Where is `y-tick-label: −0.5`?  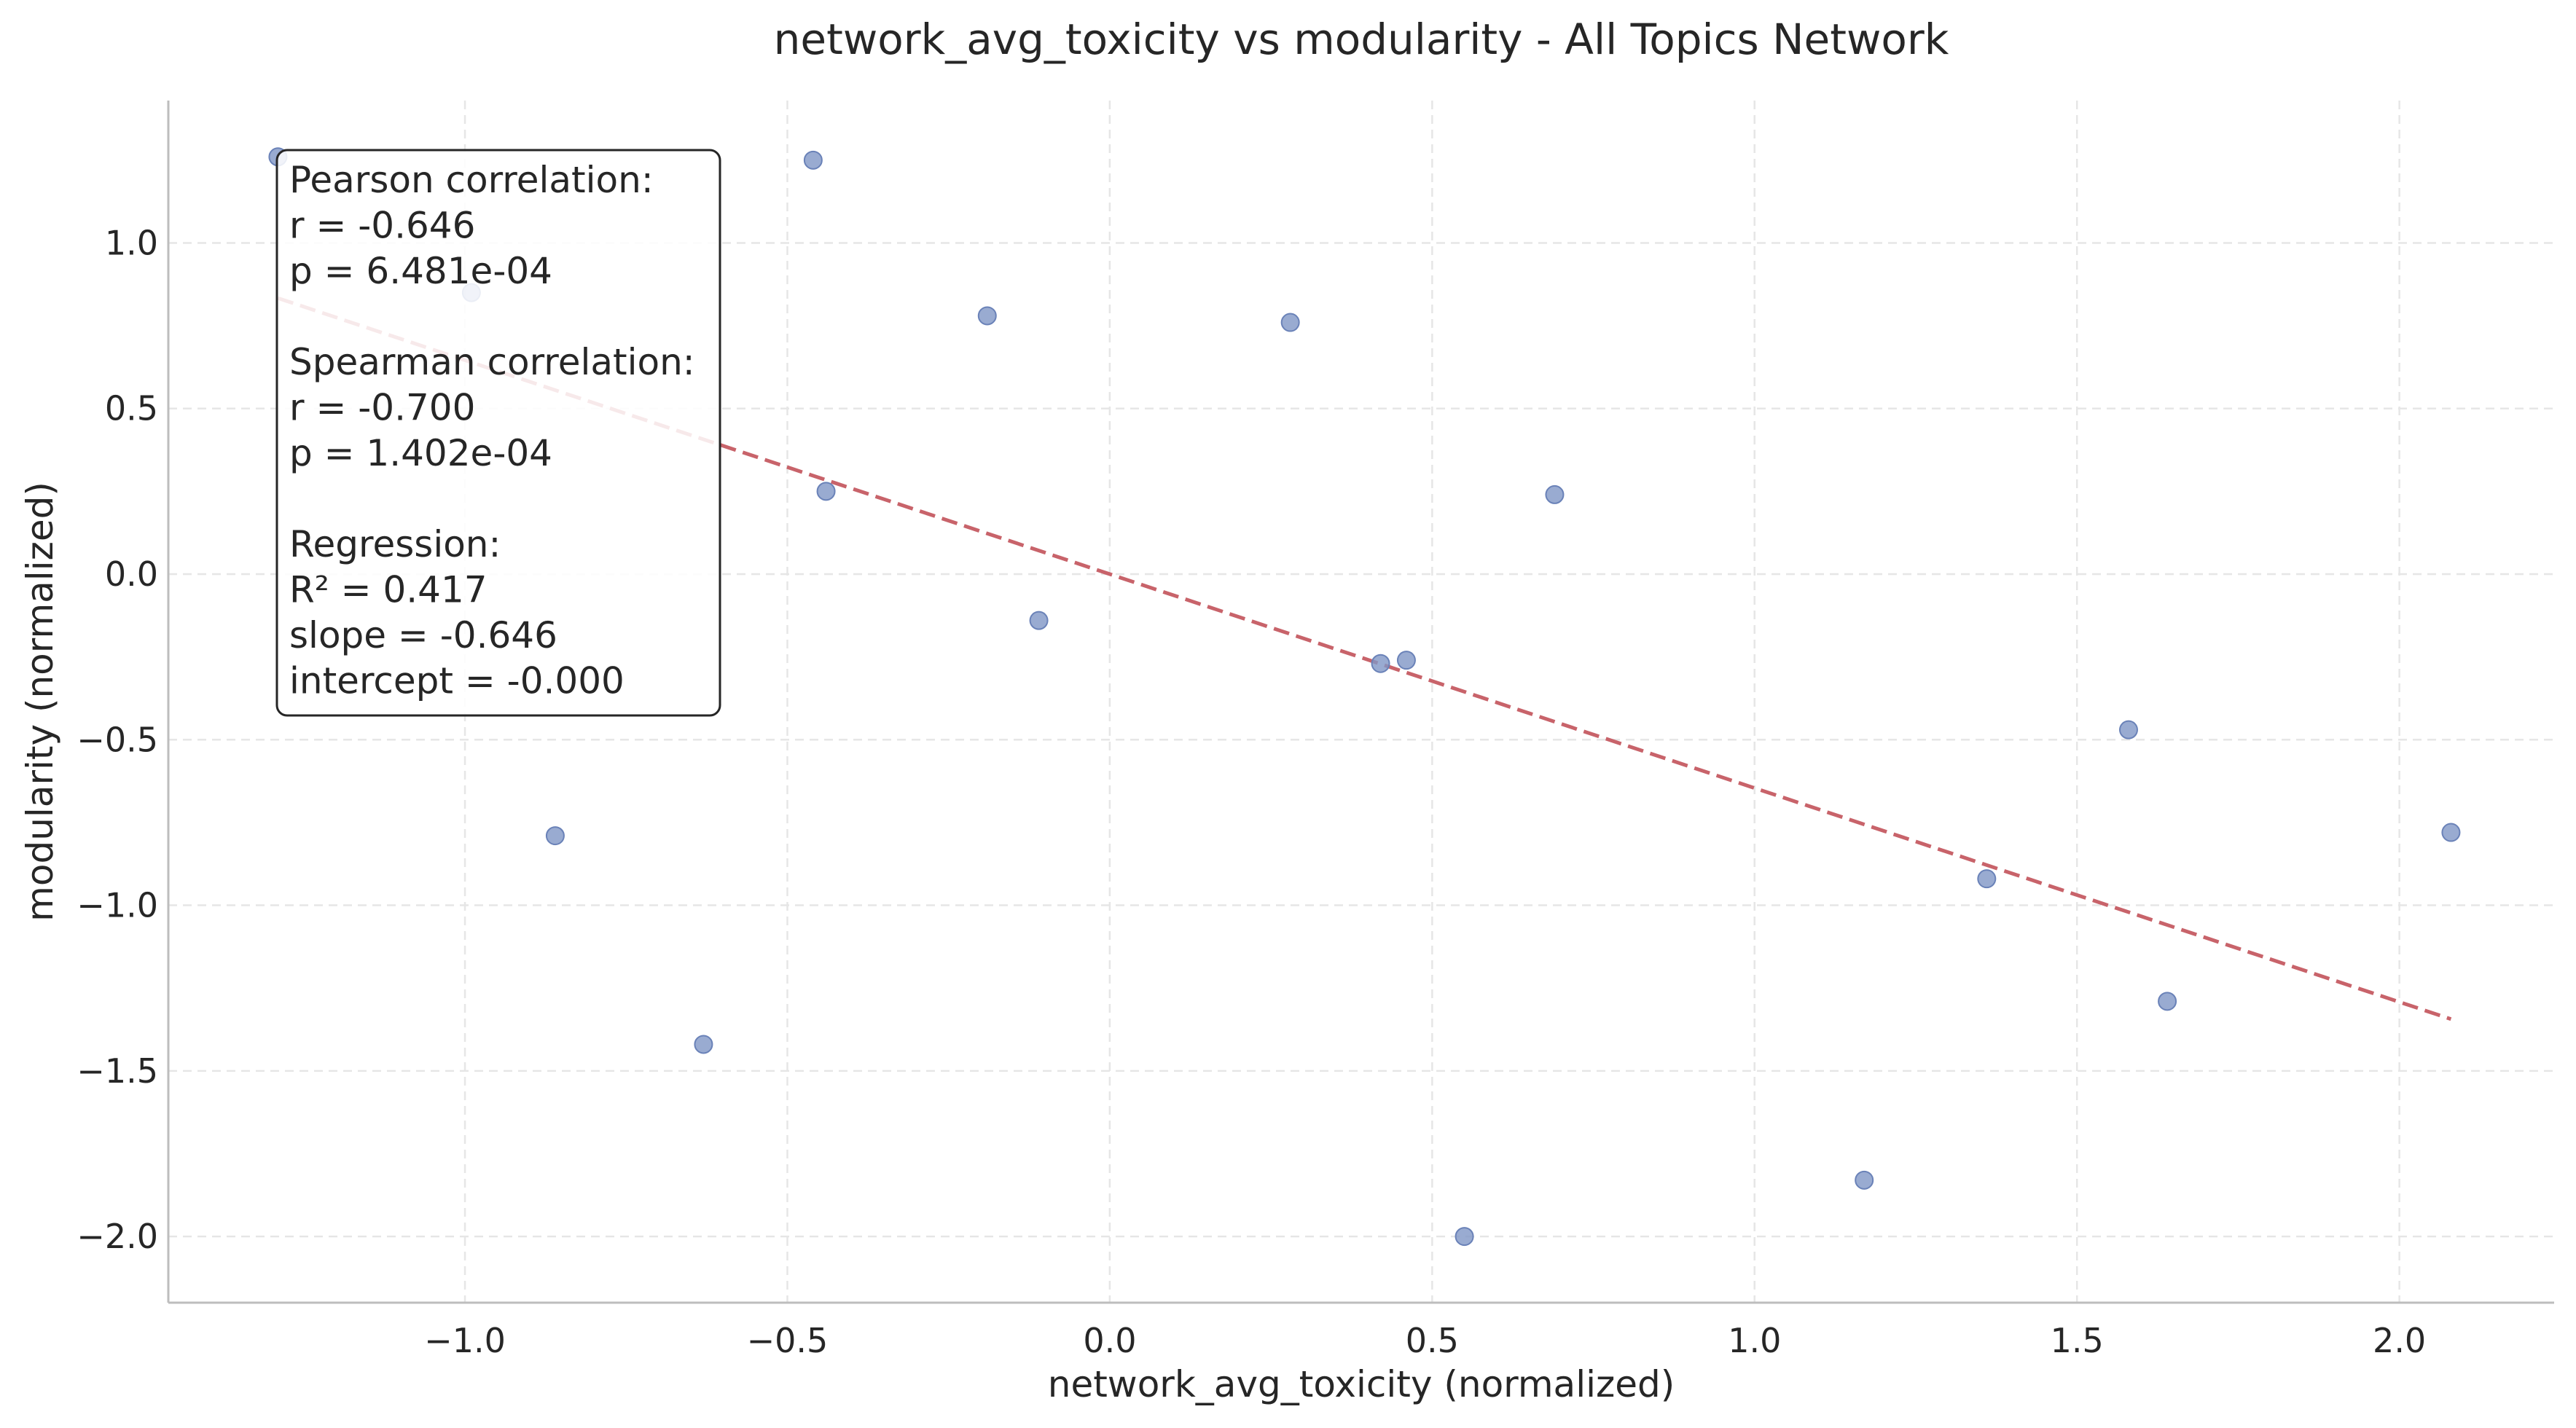 y-tick-label: −0.5 is located at coordinates (117, 739).